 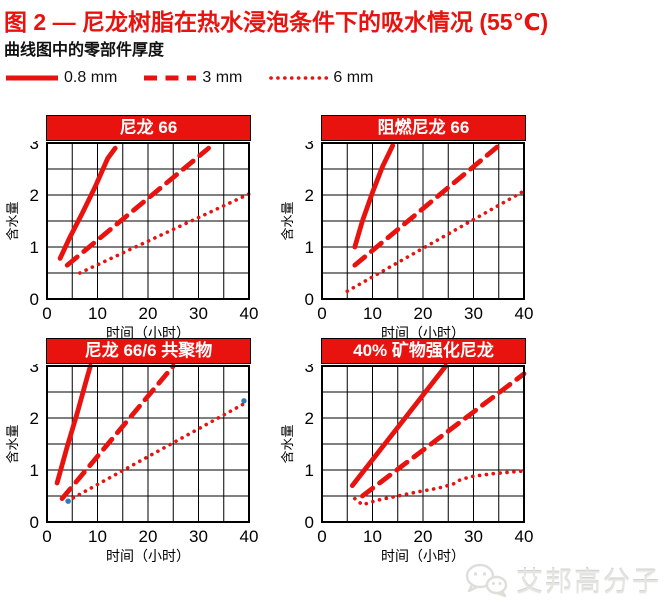 What do you see at coordinates (135, 227) in the screenshot?
I see `chart-panel-nylon66: 尼龙 66 0 1 2 3 0 10 20 30 40 时间（小时） 含水量` at bounding box center [135, 227].